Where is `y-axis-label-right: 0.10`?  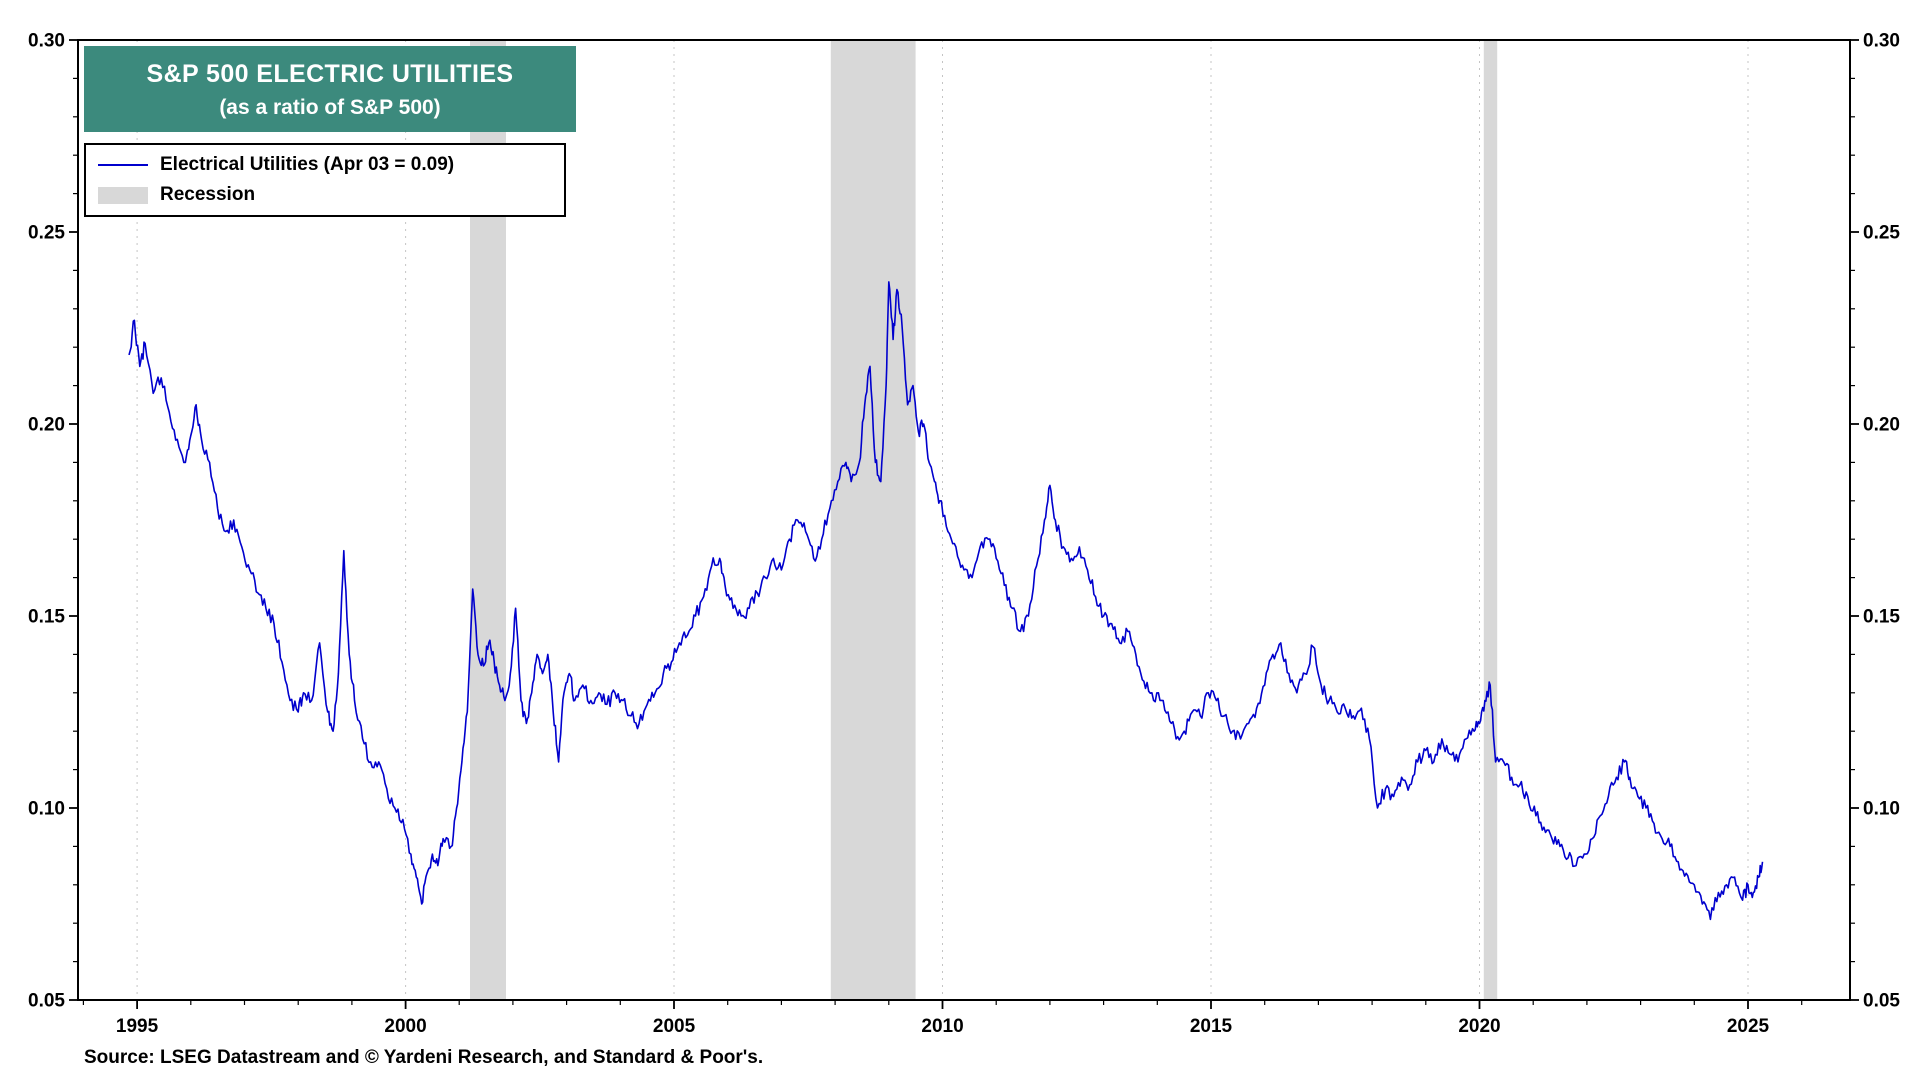 y-axis-label-right: 0.10 is located at coordinates (1881, 809).